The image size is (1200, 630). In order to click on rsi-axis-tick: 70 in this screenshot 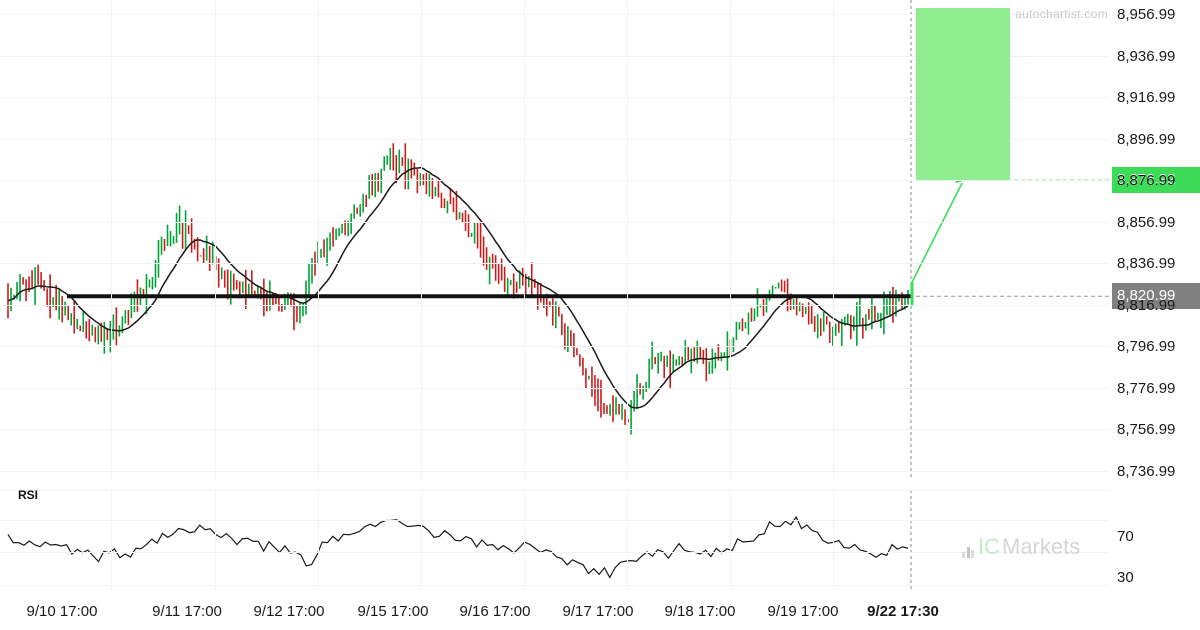, I will do `click(1125, 536)`.